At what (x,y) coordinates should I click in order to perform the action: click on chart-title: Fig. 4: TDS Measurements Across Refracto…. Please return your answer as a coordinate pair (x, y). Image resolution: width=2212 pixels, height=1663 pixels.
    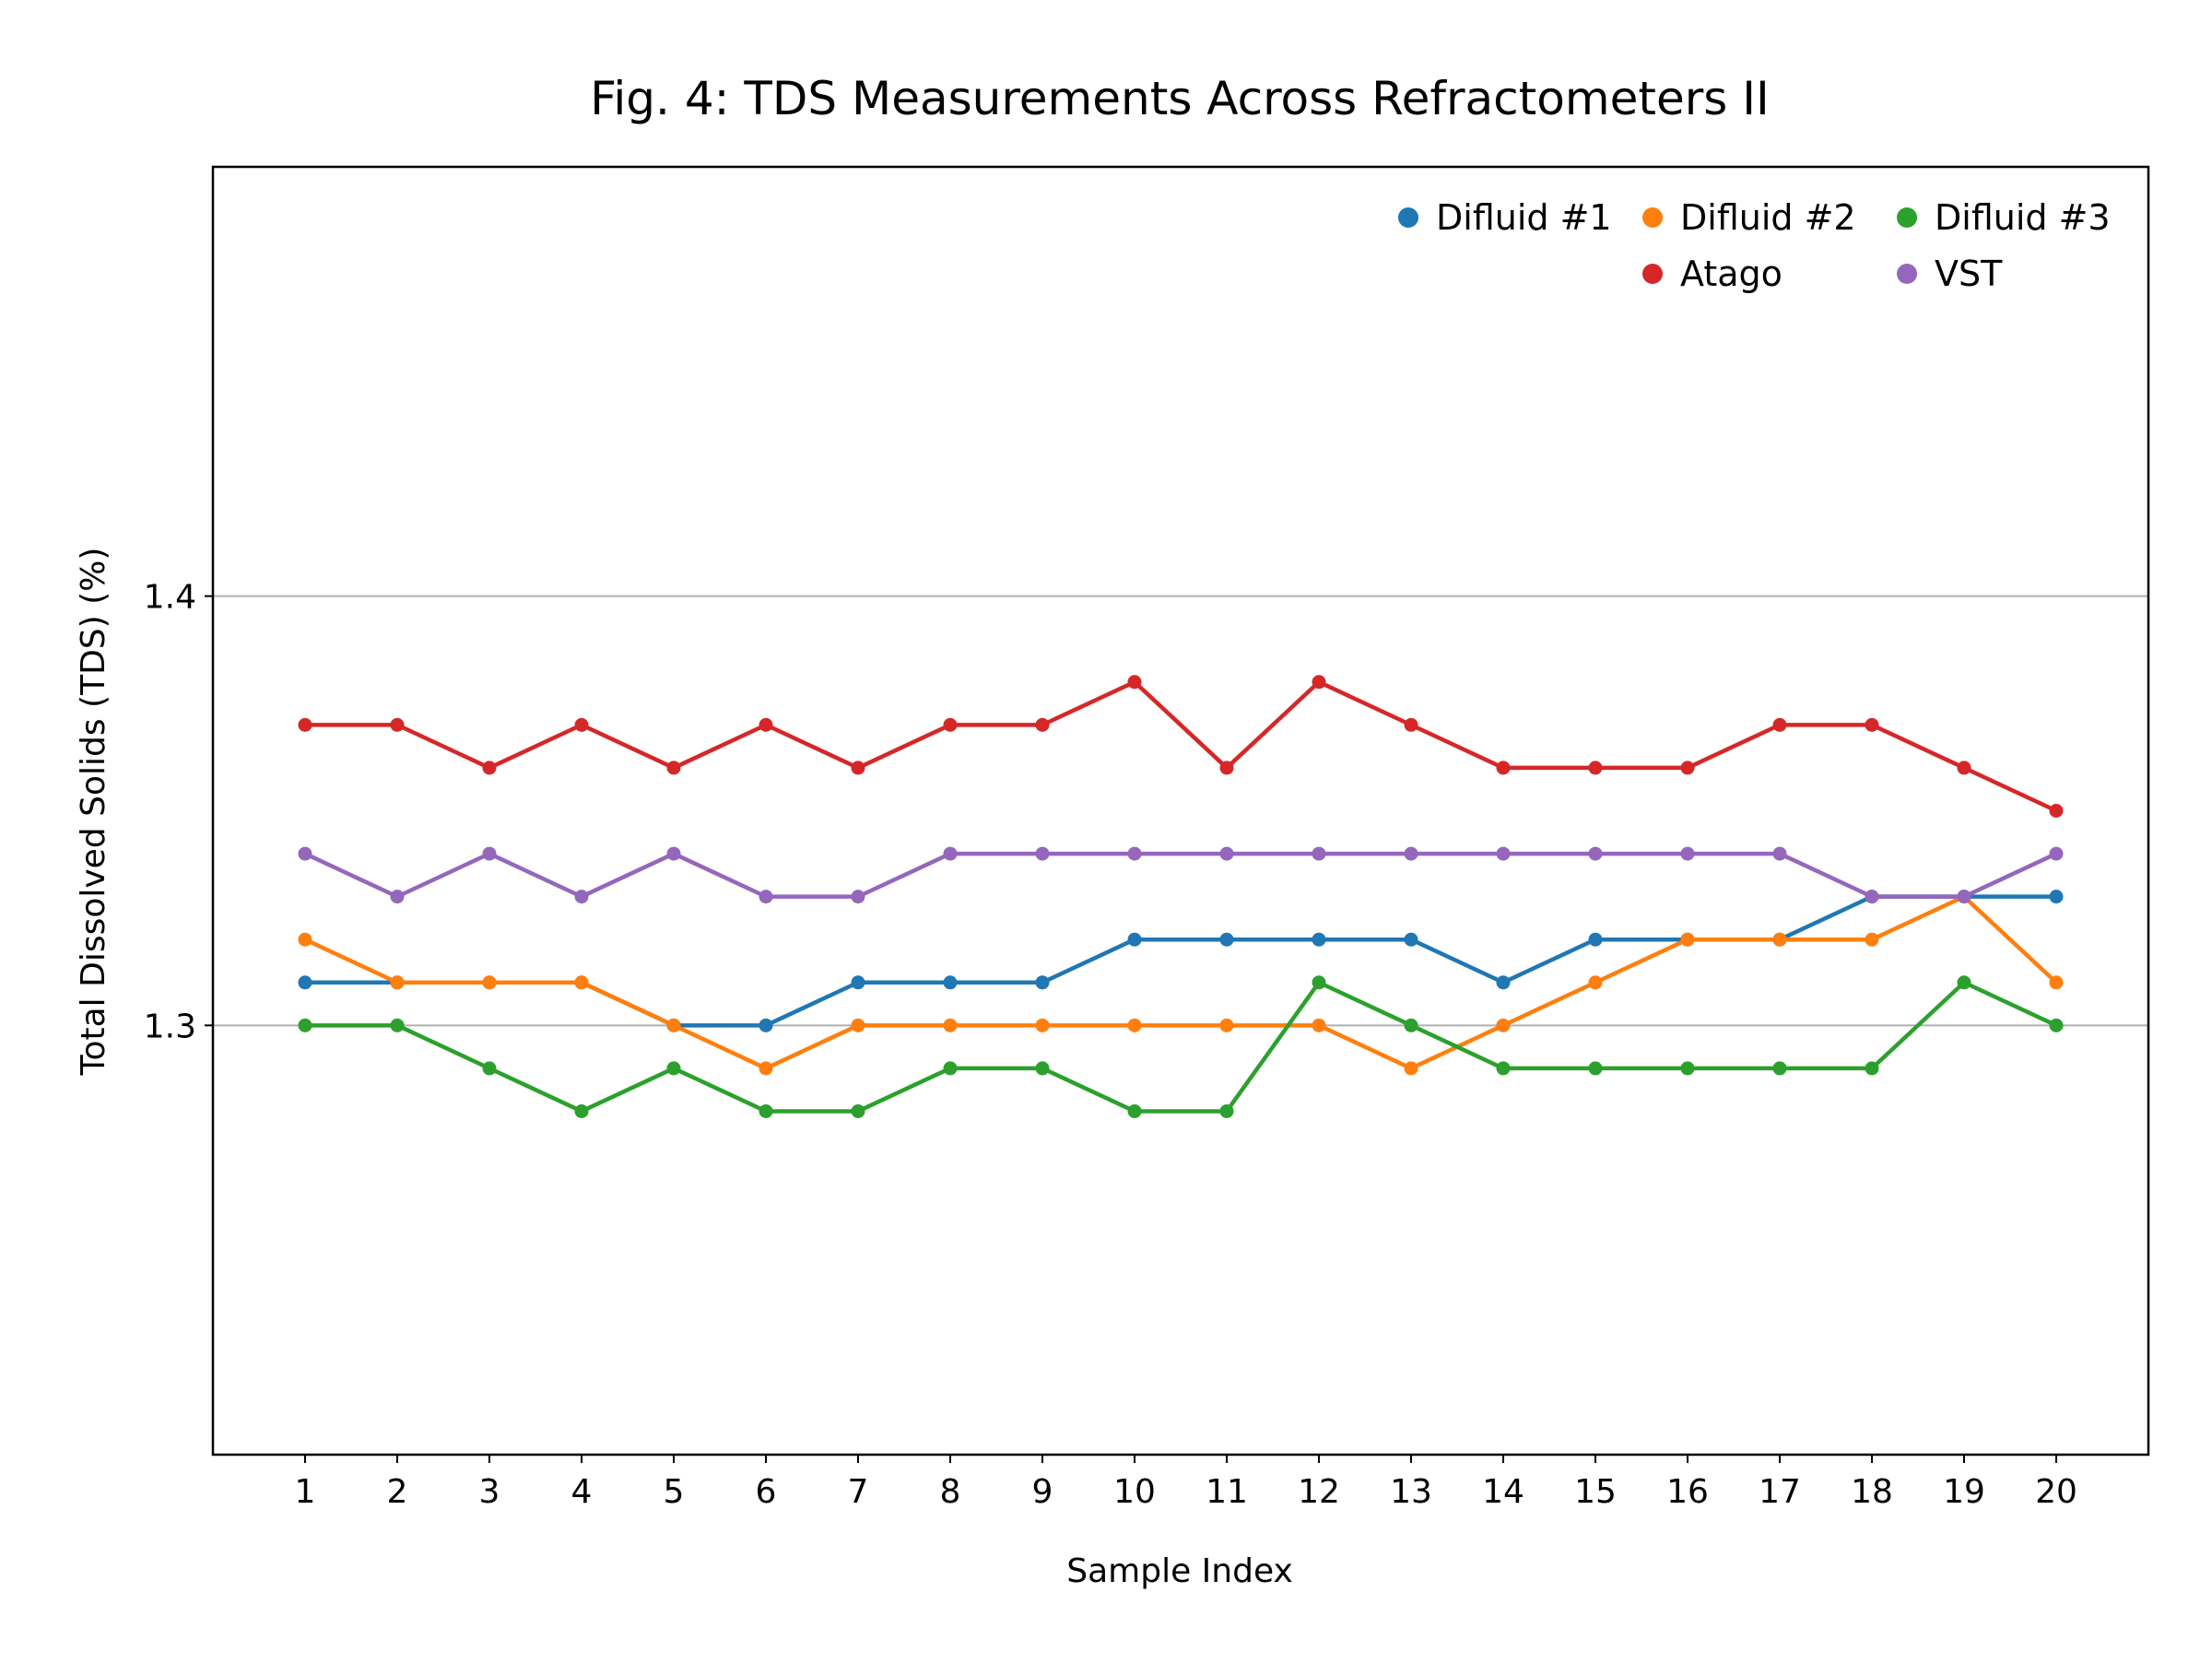
    Looking at the image, I should click on (1179, 98).